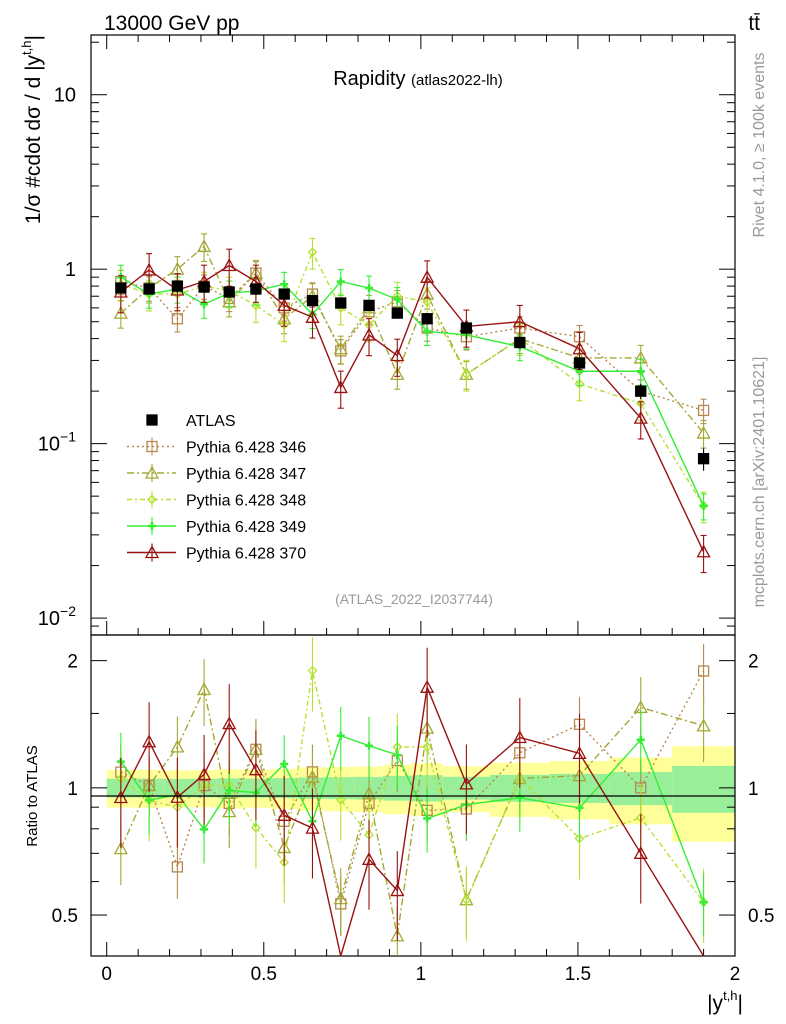 The image size is (786, 1024). Describe the element at coordinates (754, 23) in the screenshot. I see `header-right: tt̄` at that location.